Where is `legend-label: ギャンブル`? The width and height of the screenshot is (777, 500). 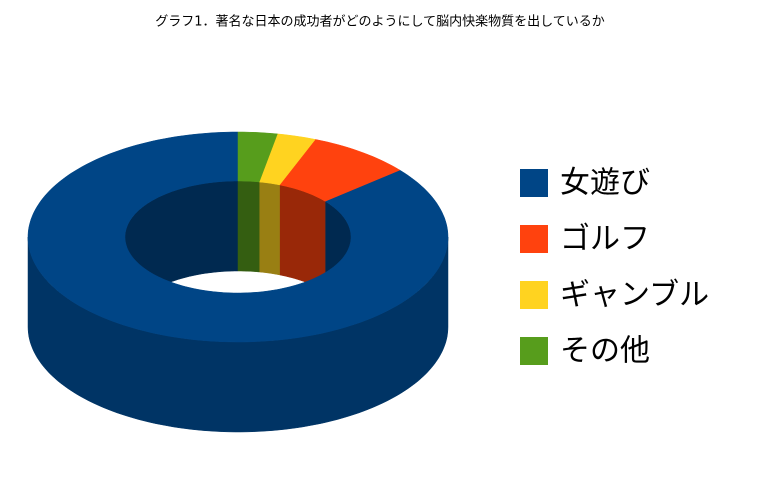 legend-label: ギャンブル is located at coordinates (634, 295).